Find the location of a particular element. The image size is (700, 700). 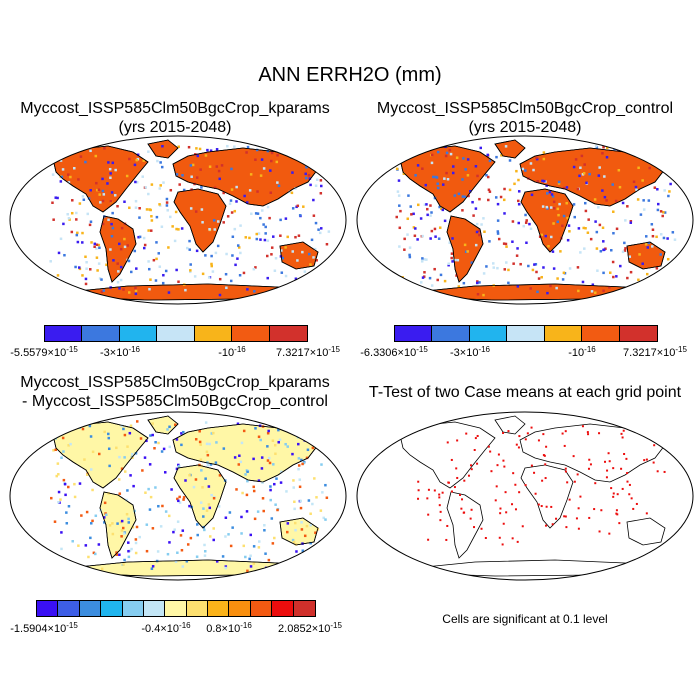

coastline is located at coordinates (245, 177).